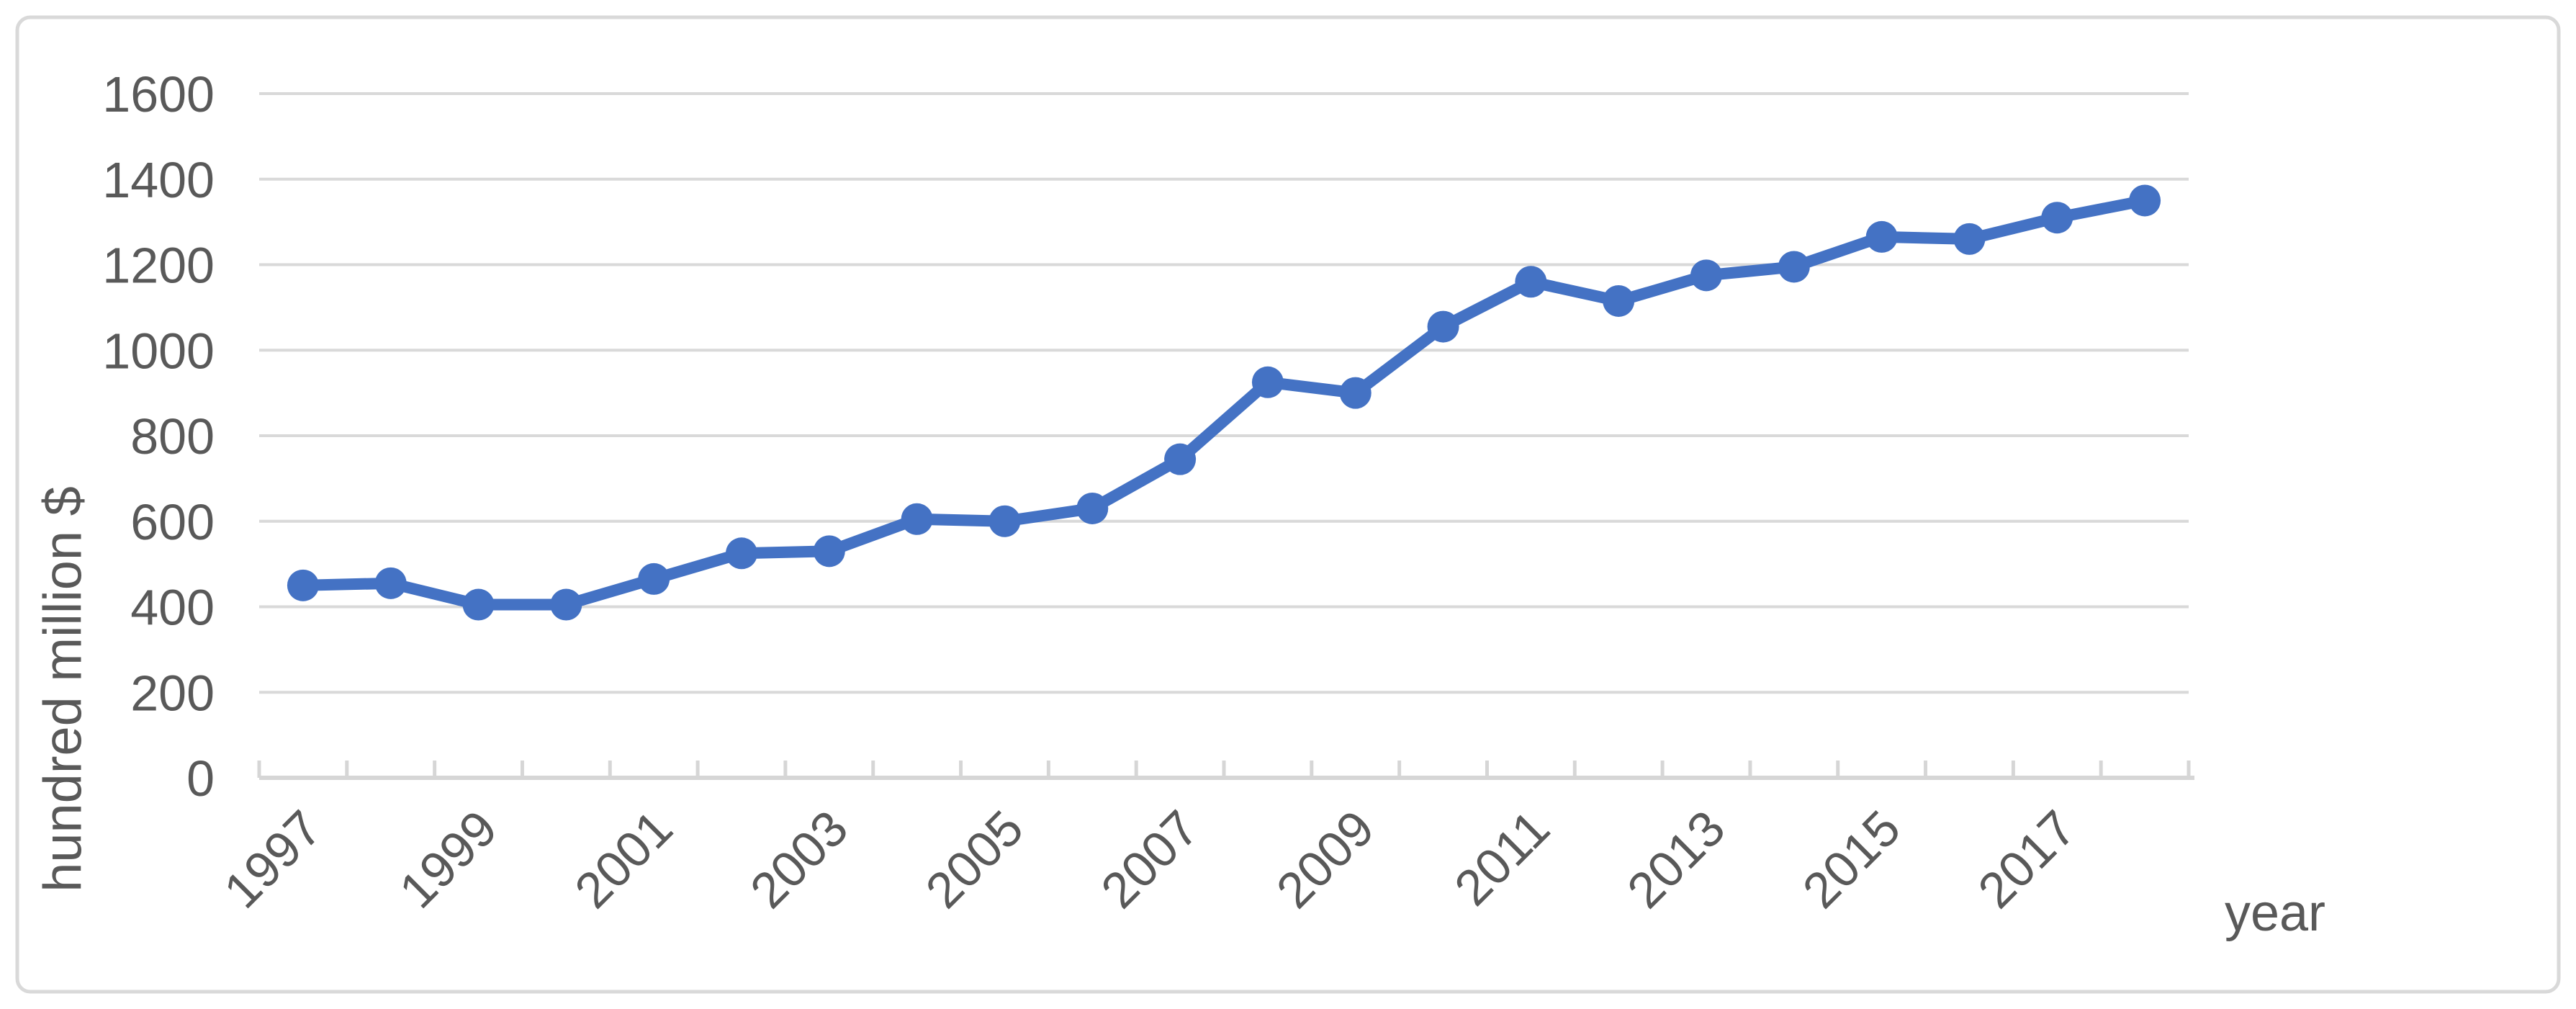 The height and width of the screenshot is (1009, 2576). Describe the element at coordinates (974, 858) in the screenshot. I see `x-axis-tick-label: 2005` at that location.